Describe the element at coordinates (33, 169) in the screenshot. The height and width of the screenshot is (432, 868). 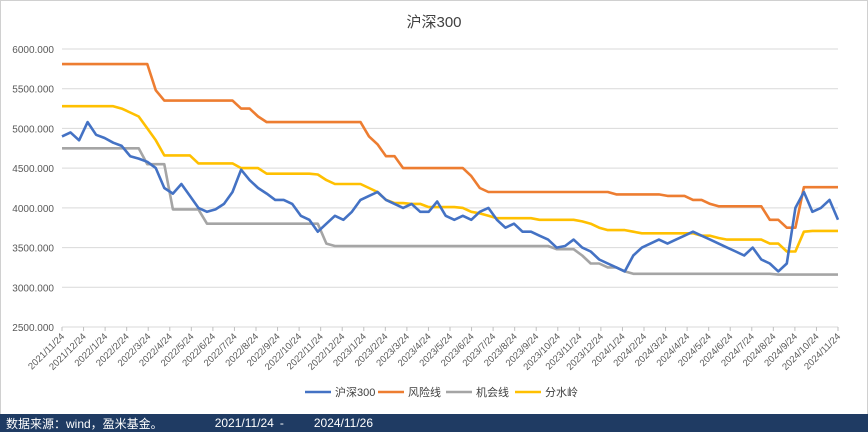
I see `y-tick-label: 4500.000` at that location.